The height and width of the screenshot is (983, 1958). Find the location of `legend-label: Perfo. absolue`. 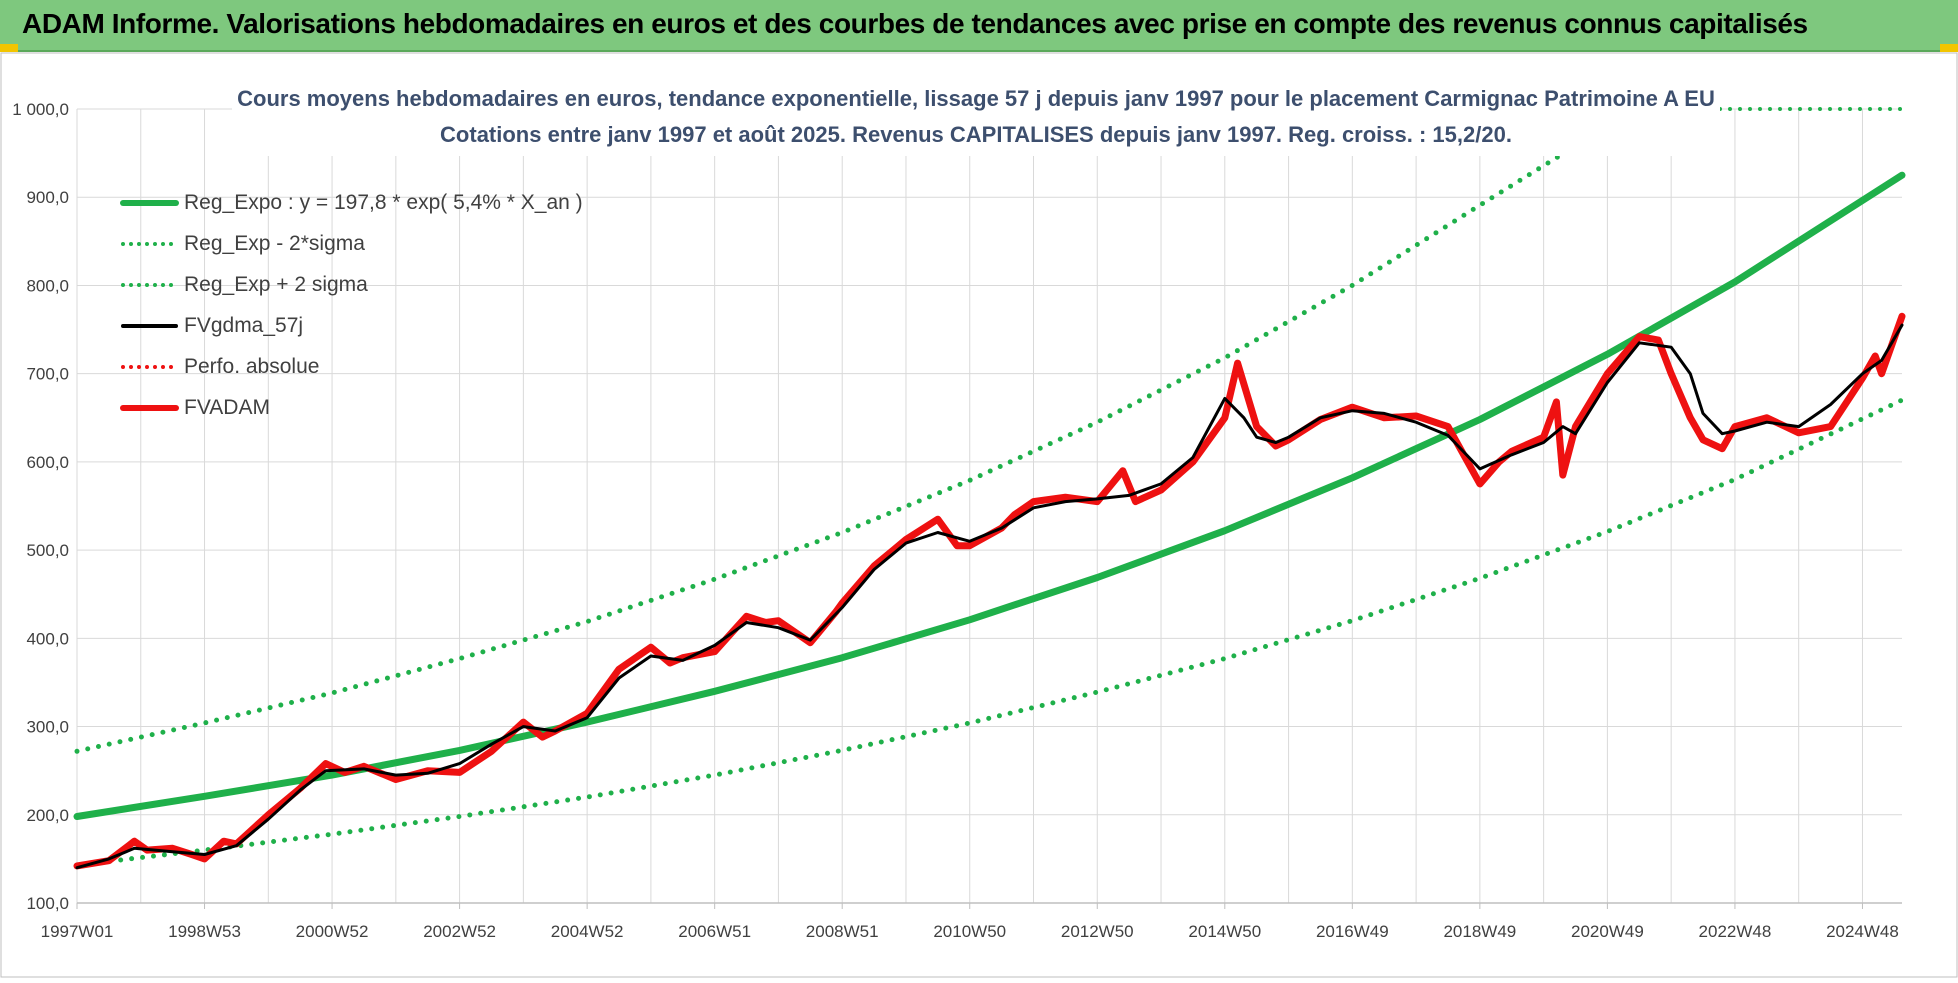

legend-label: Perfo. absolue is located at coordinates (251, 366).